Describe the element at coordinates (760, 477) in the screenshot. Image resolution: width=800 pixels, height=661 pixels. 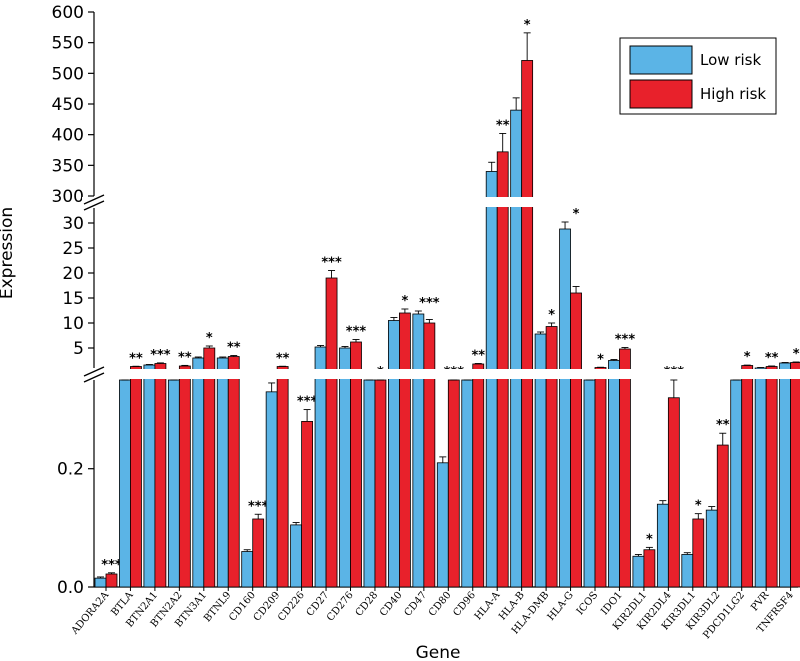
I see `bar-low-PVR` at that location.